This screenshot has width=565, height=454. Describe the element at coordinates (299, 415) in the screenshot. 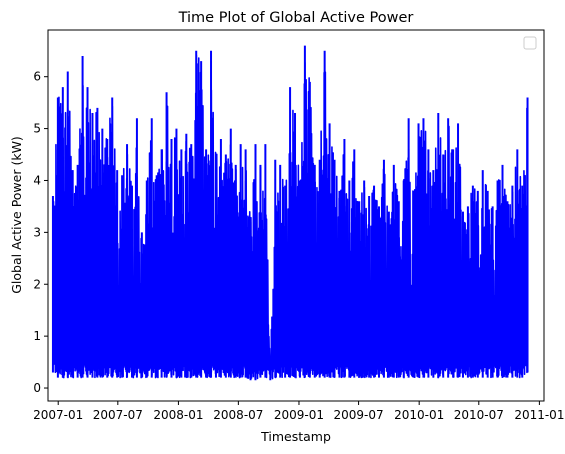

I see `x-tick-label: 2009-01` at that location.